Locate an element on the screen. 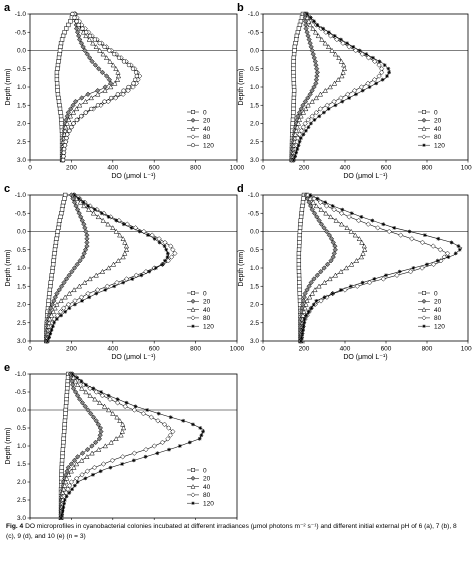  y-tick-label: 2.5 is located at coordinates (254, 142).